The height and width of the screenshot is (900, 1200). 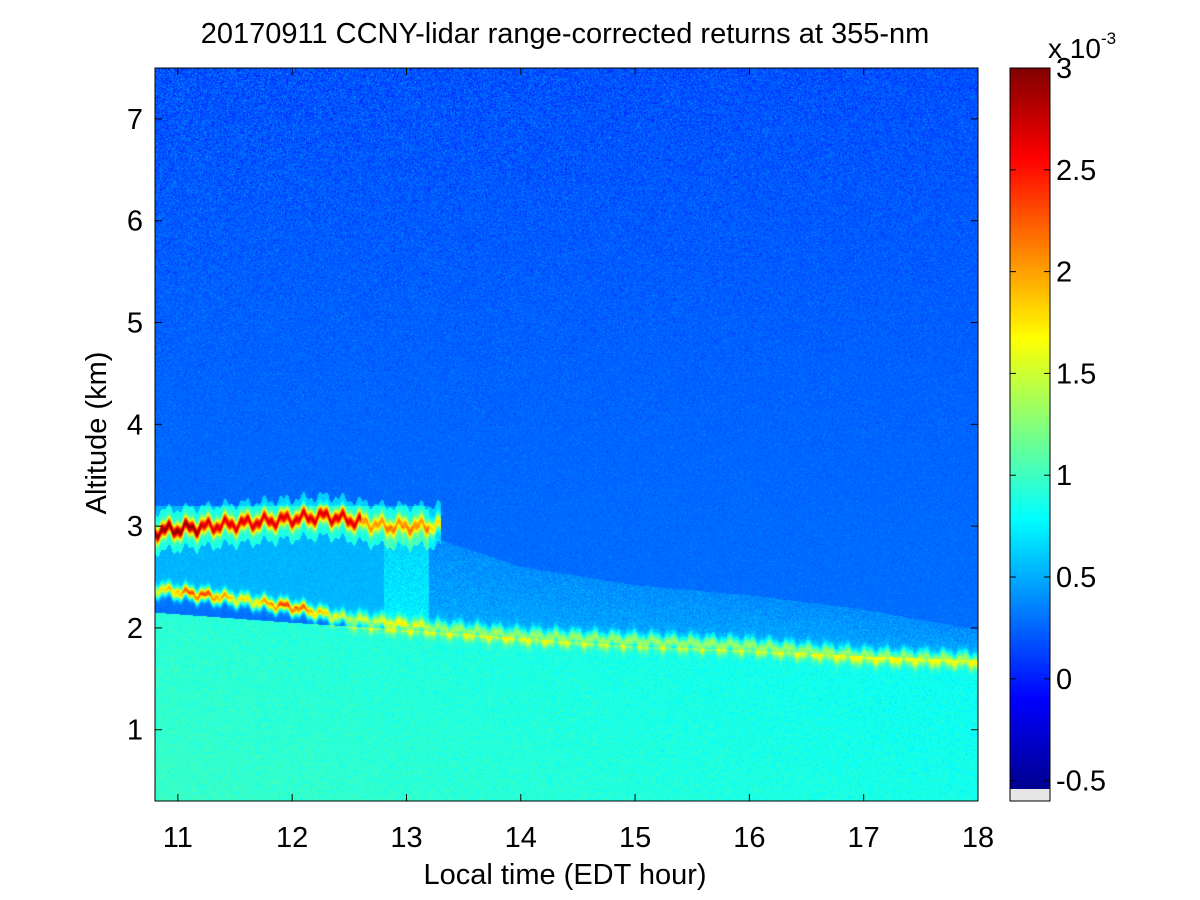 I want to click on colorbar-tick-label: 3, so click(x=1064, y=69).